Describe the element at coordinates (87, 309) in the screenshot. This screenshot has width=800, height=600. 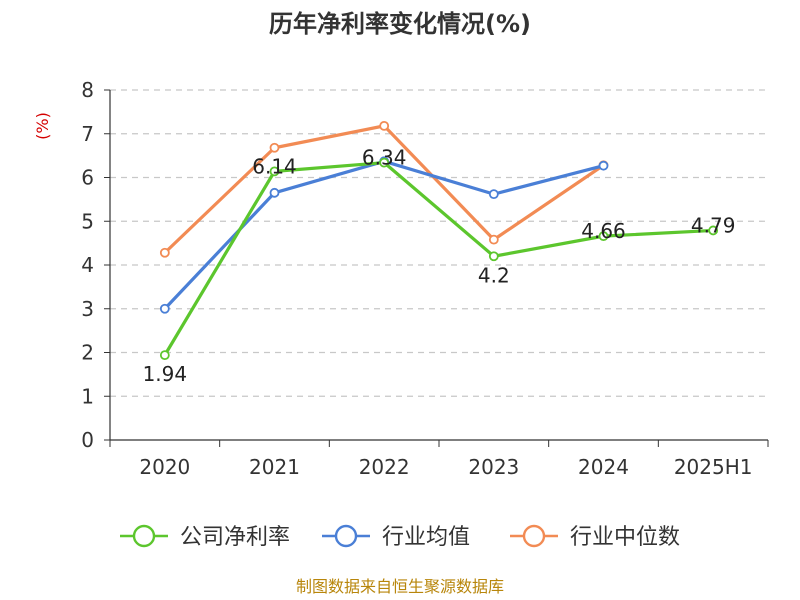
I see `y-tick-label: 3` at that location.